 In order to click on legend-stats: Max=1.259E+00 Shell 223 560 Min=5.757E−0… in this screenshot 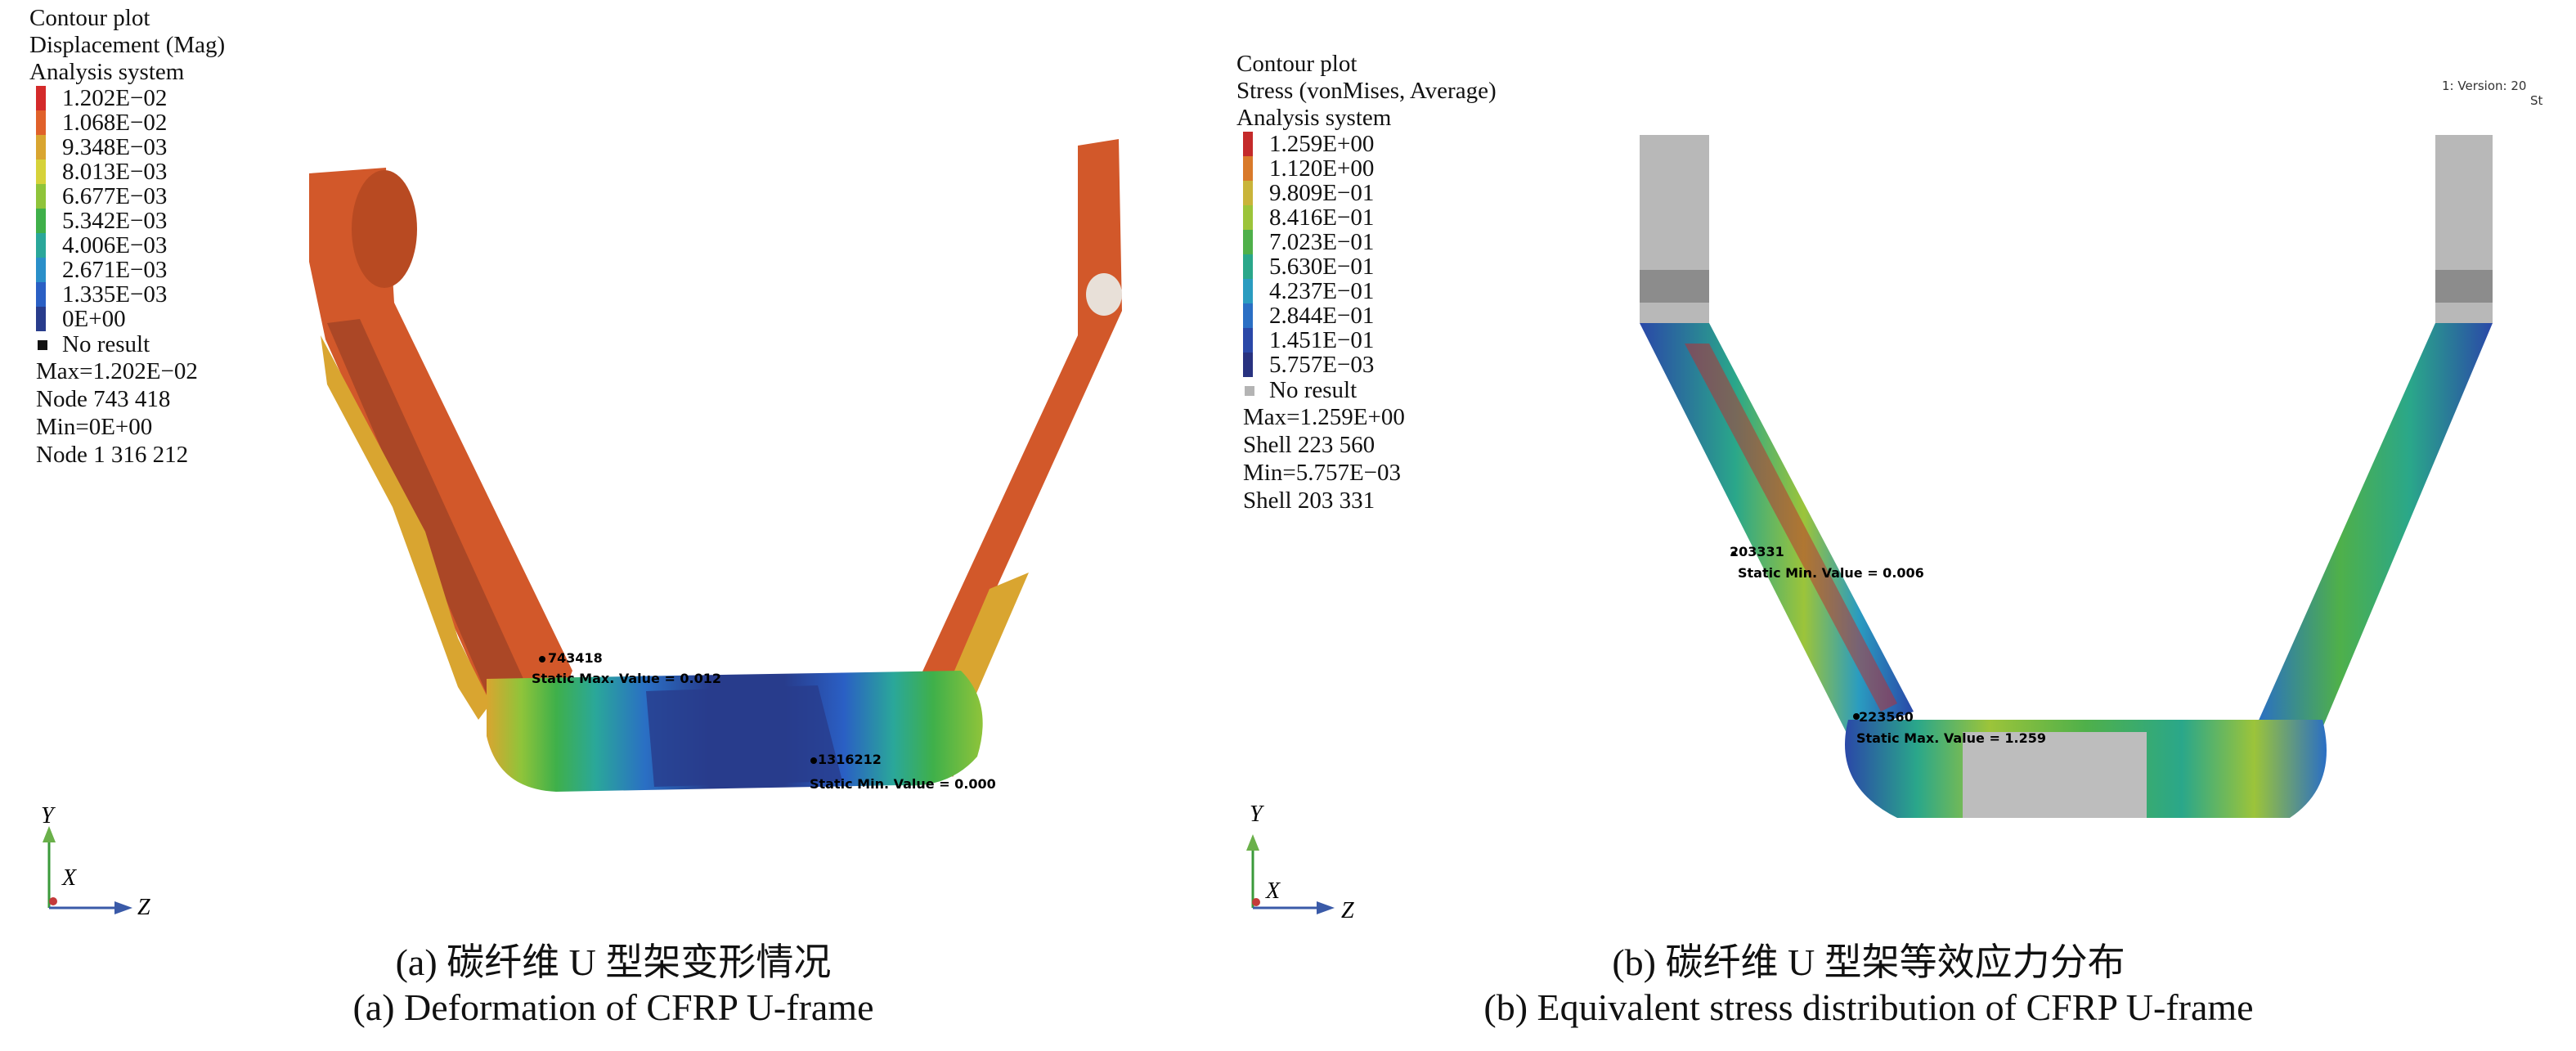, I will do `click(1366, 459)`.